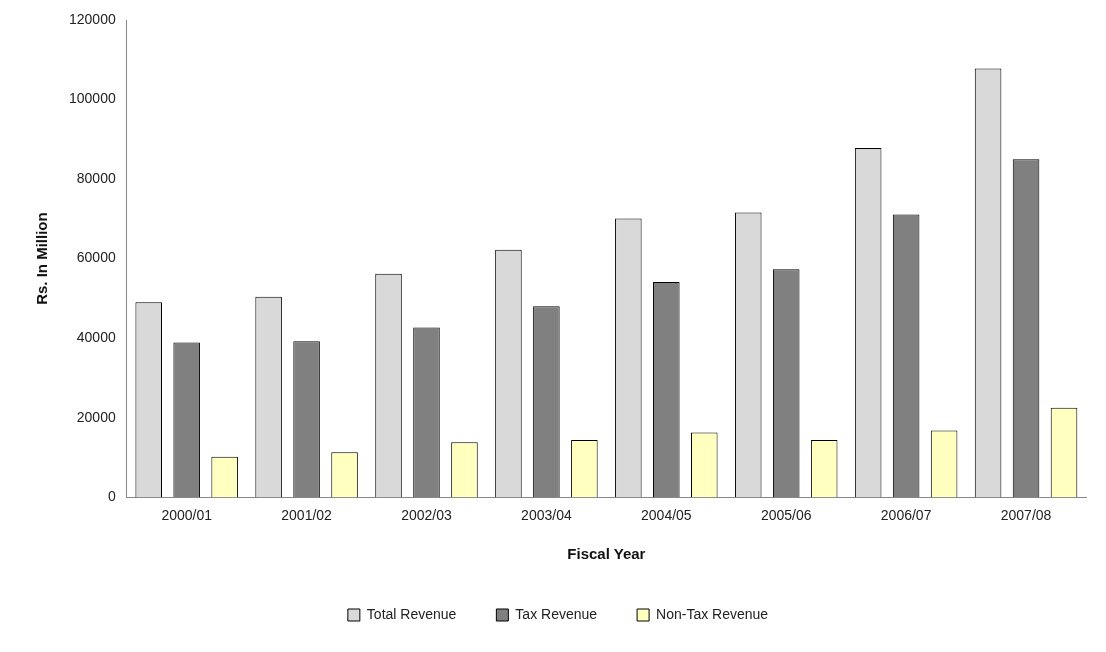 The image size is (1106, 652). I want to click on y-tick-label: 120000, so click(92, 18).